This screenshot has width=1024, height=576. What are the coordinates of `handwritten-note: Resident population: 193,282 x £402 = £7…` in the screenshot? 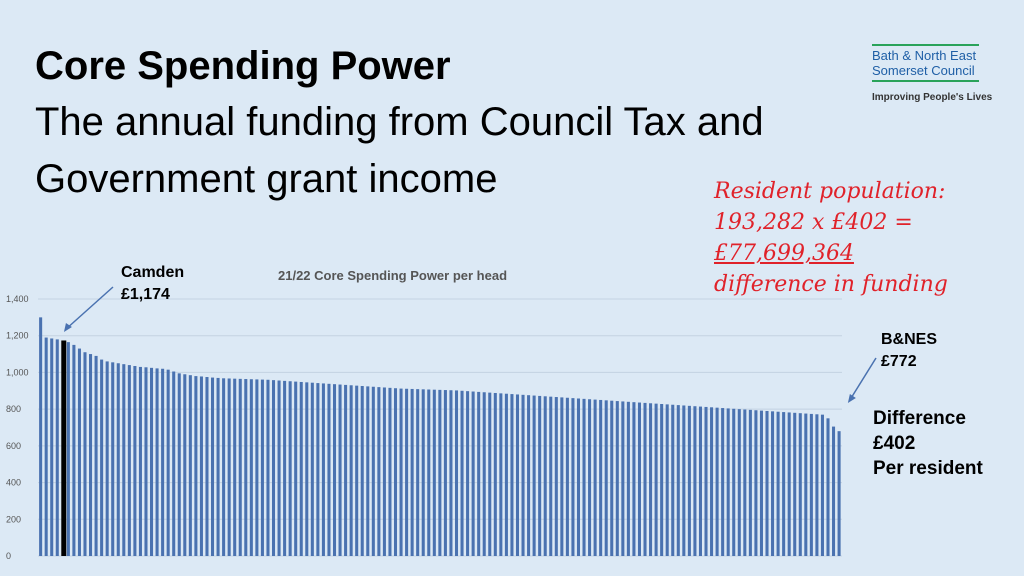 It's located at (831, 238).